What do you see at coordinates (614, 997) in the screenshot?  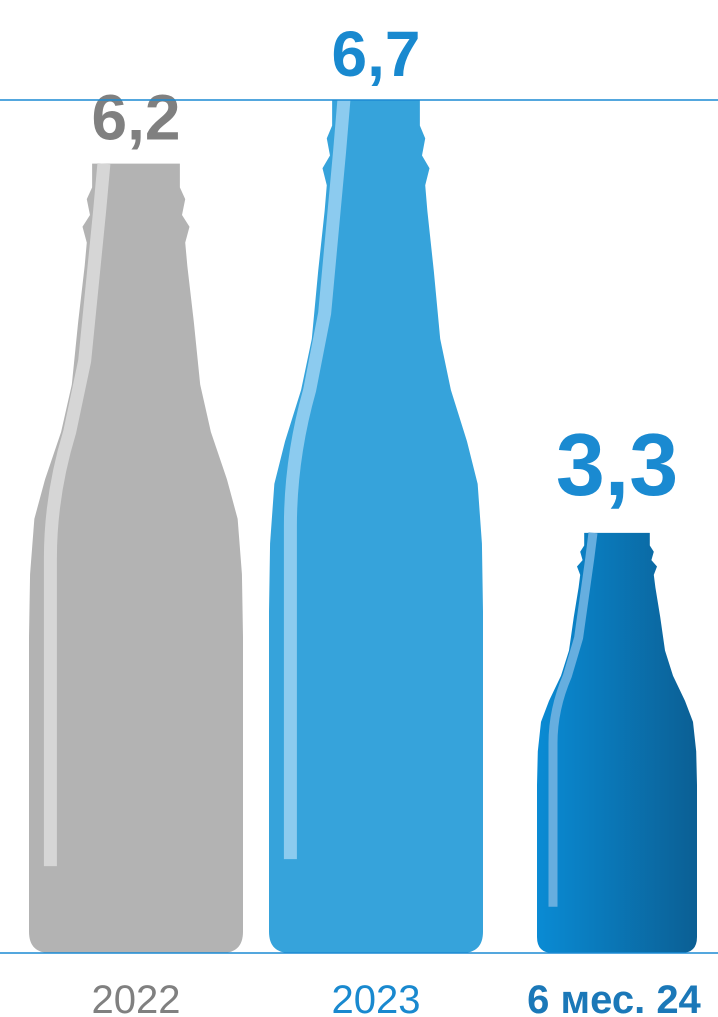 I see `category-label: 6 мес. 24` at bounding box center [614, 997].